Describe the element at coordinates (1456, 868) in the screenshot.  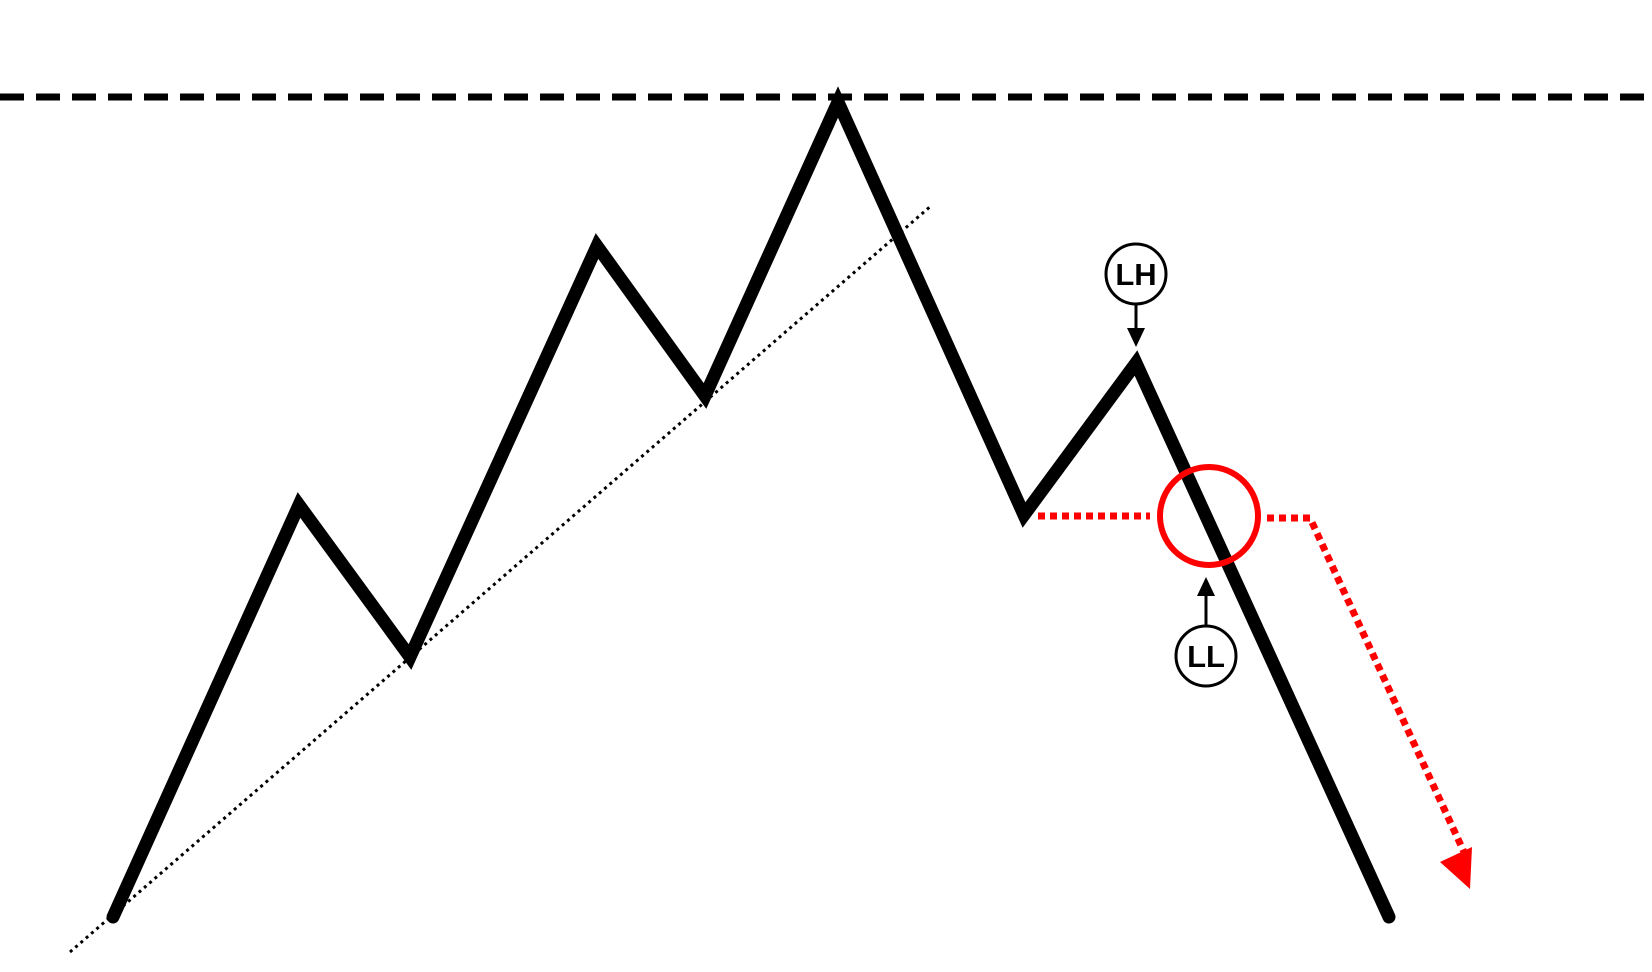
I see `projection-arrowhead` at that location.